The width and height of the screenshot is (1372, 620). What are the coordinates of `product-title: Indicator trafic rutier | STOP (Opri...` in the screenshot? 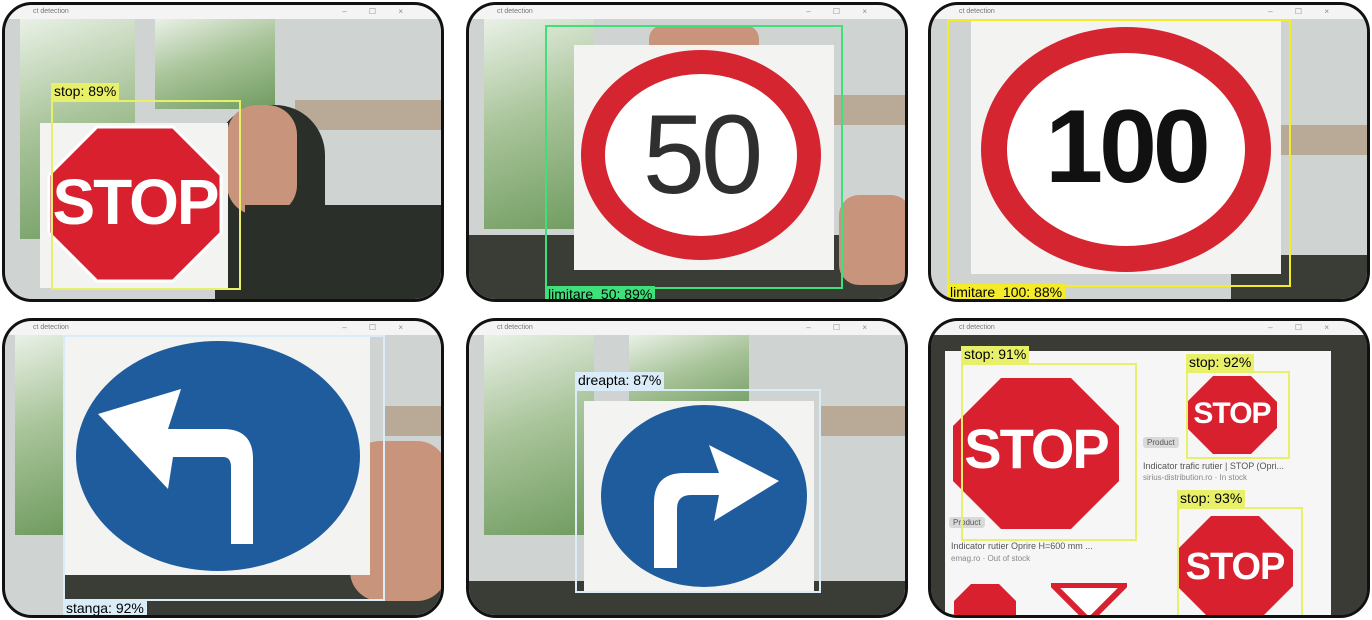 It's located at (1214, 466).